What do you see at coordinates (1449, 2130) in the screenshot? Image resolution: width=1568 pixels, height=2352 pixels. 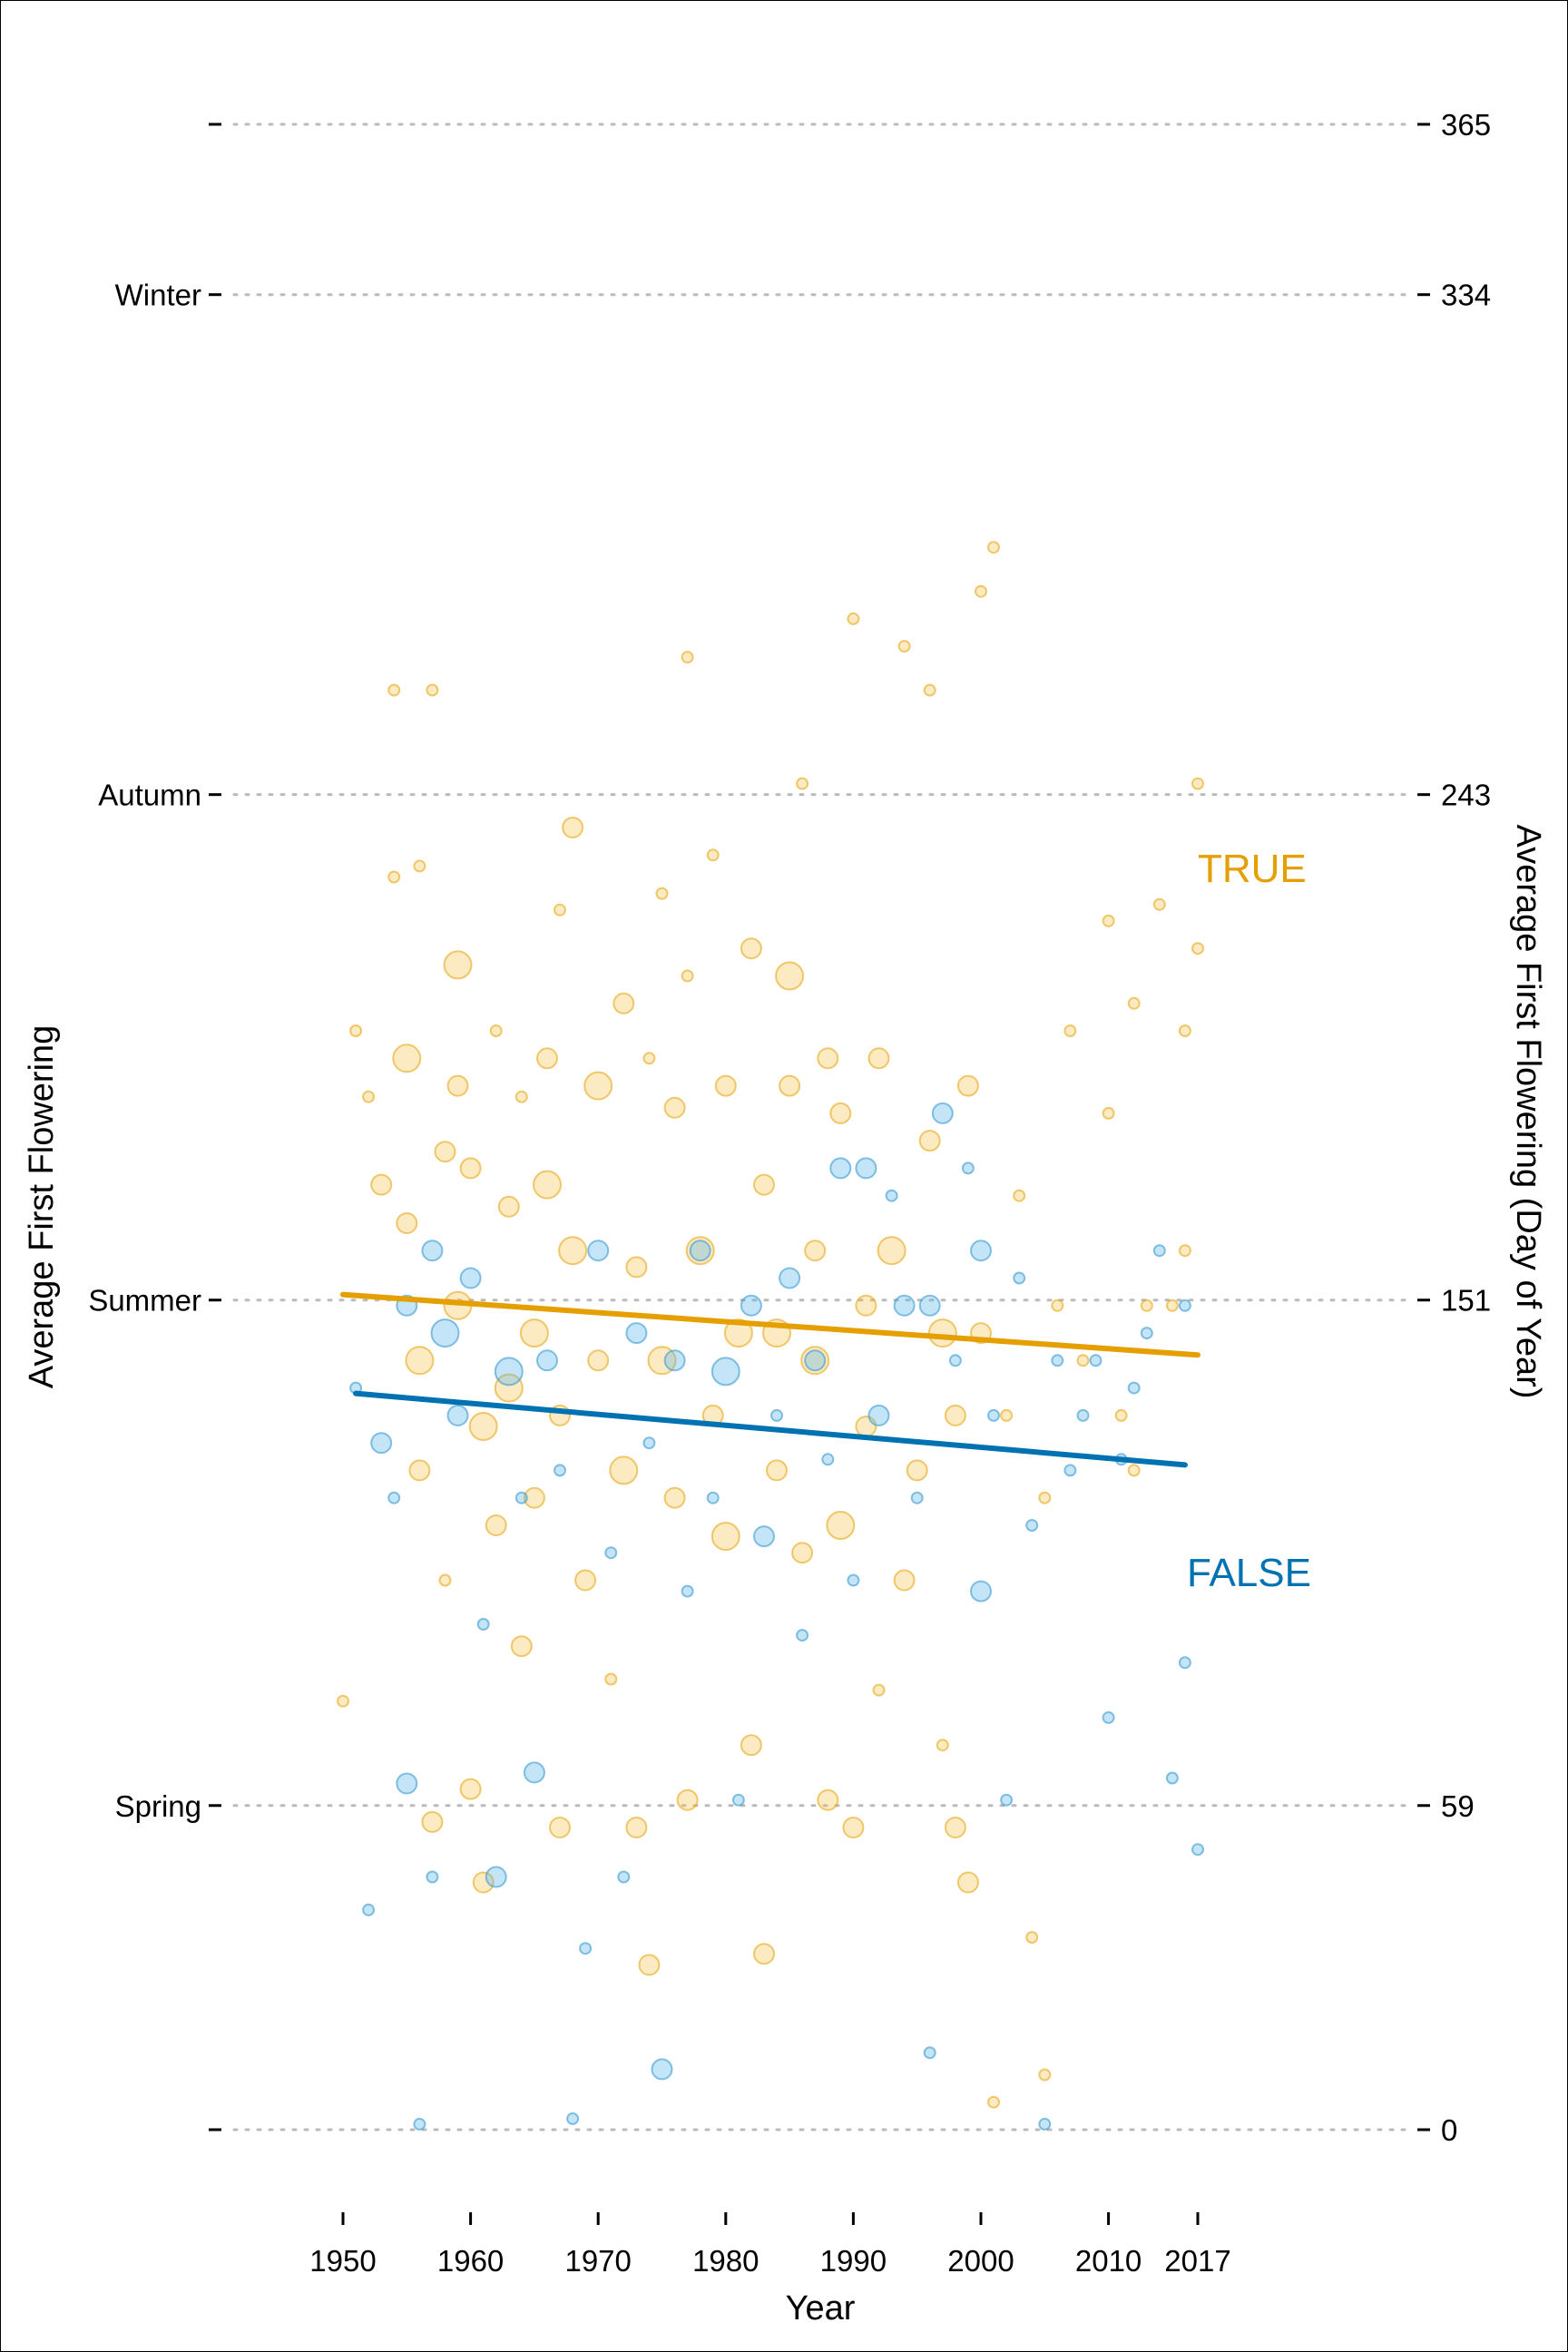 I see `right-tick-label: 0` at bounding box center [1449, 2130].